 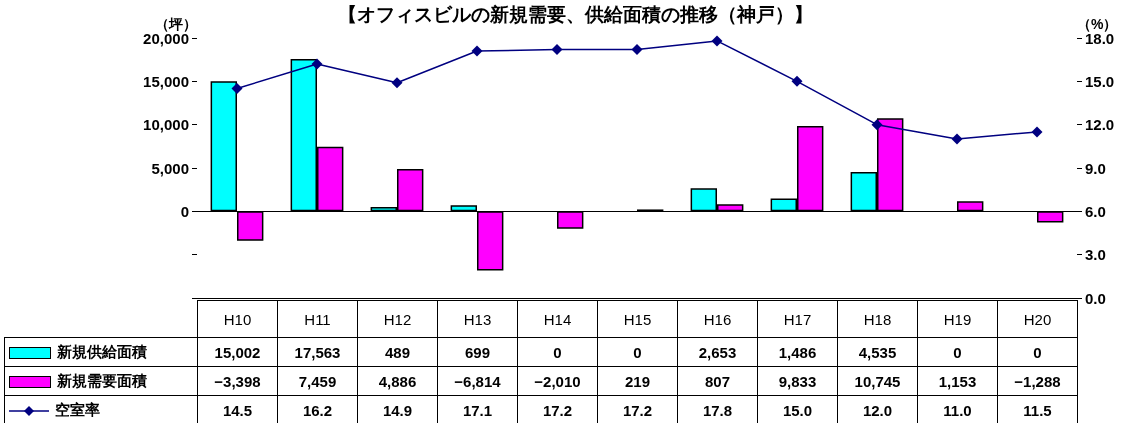 I want to click on x-tick-label: H12, so click(x=397, y=319).